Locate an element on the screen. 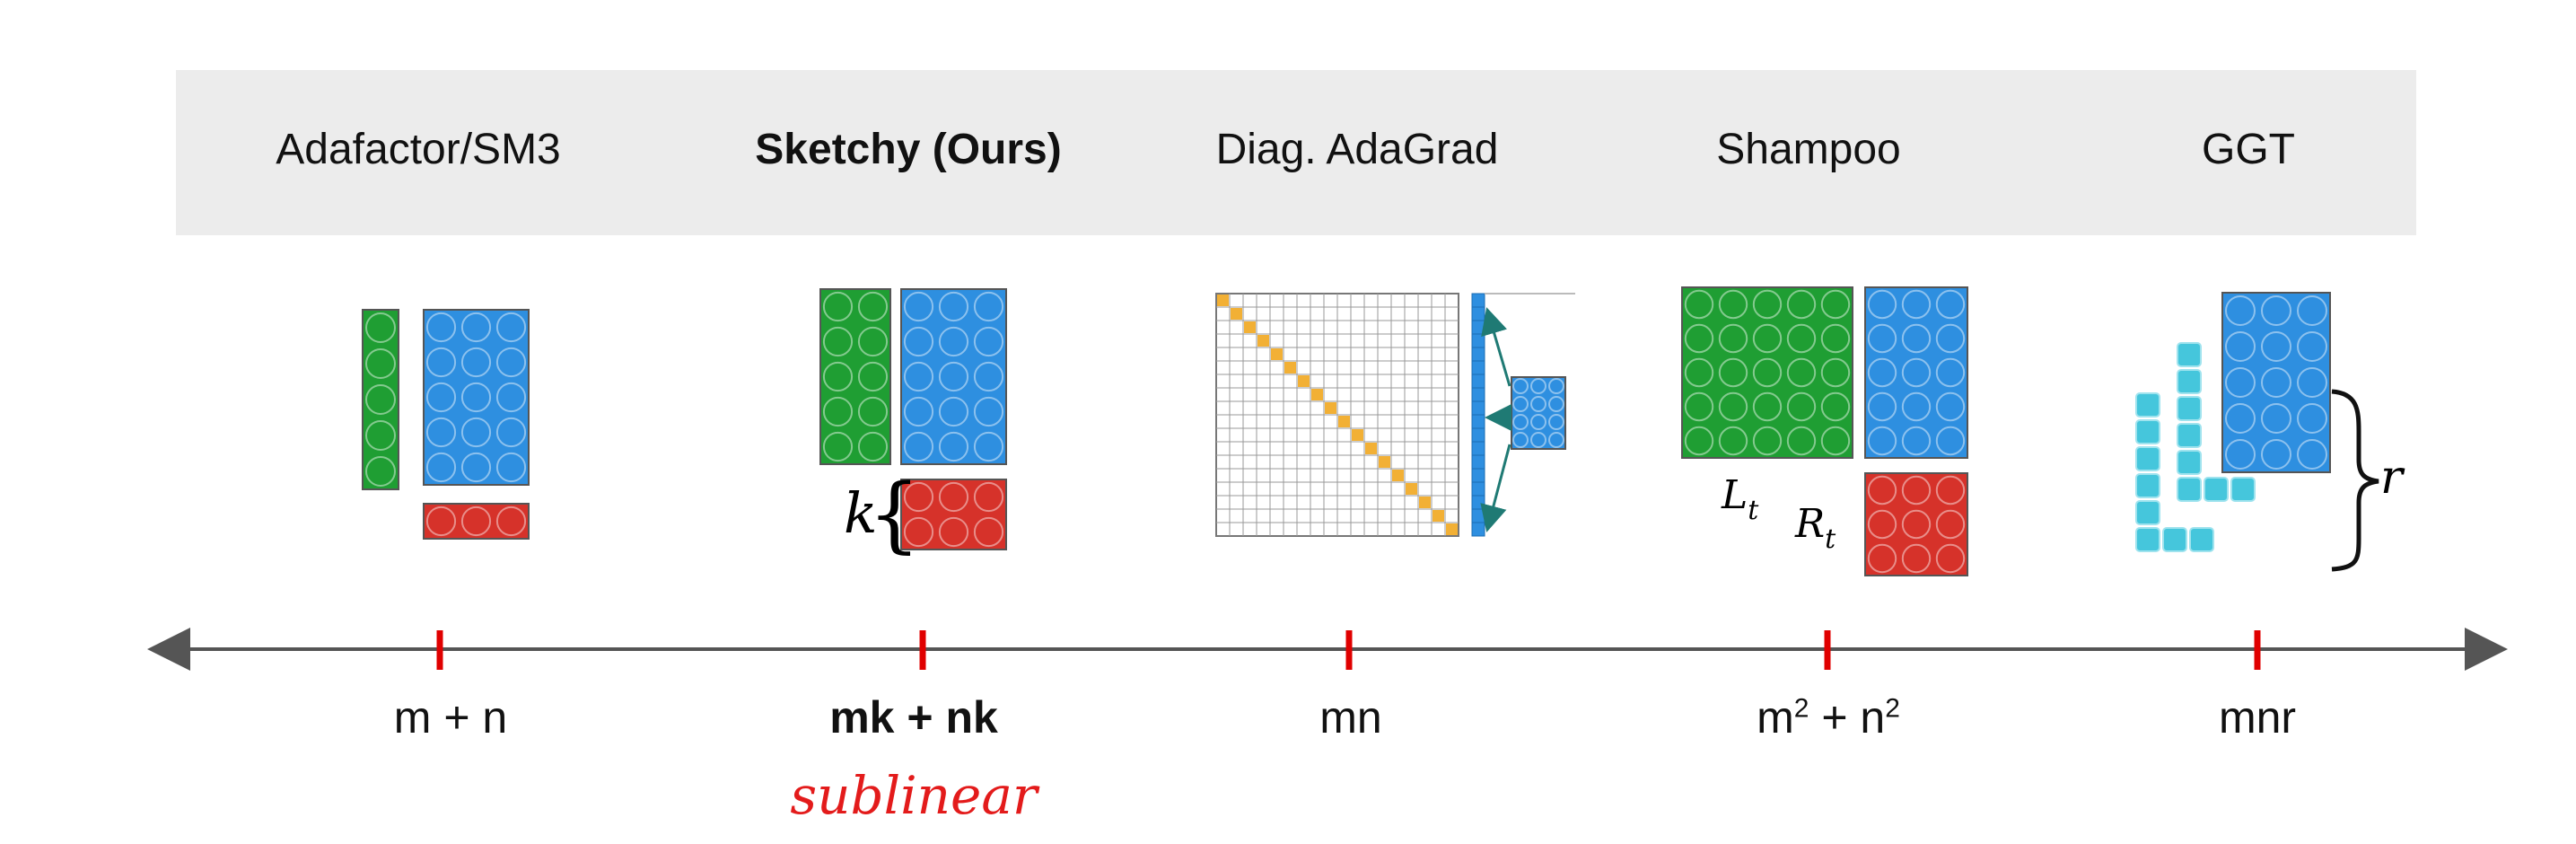 This screenshot has height=844, width=2576. ggt-history-back is located at coordinates (2174, 472).